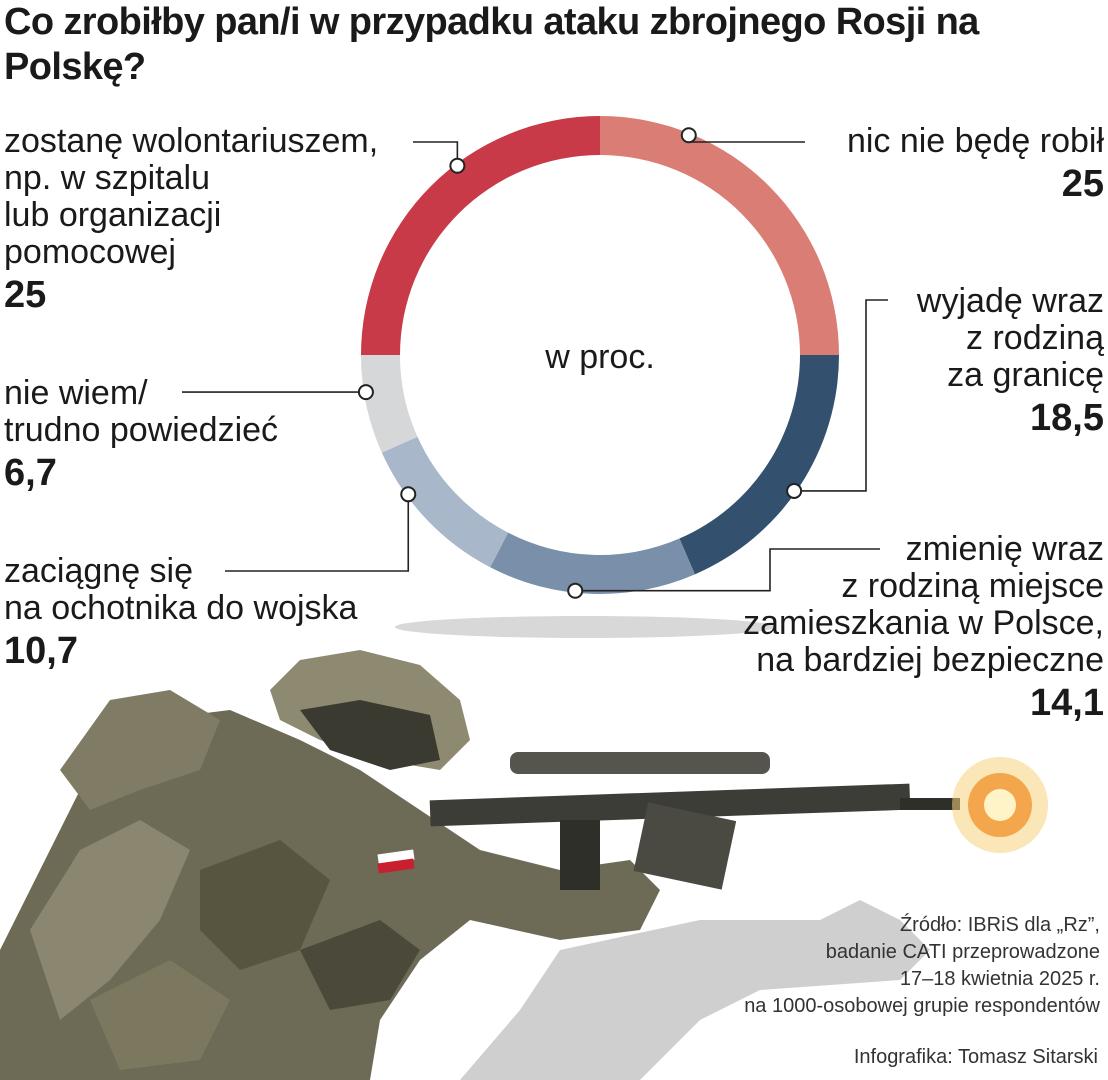  Describe the element at coordinates (25, 295) in the screenshot. I see `label-wolontariusz-value: 25` at that location.